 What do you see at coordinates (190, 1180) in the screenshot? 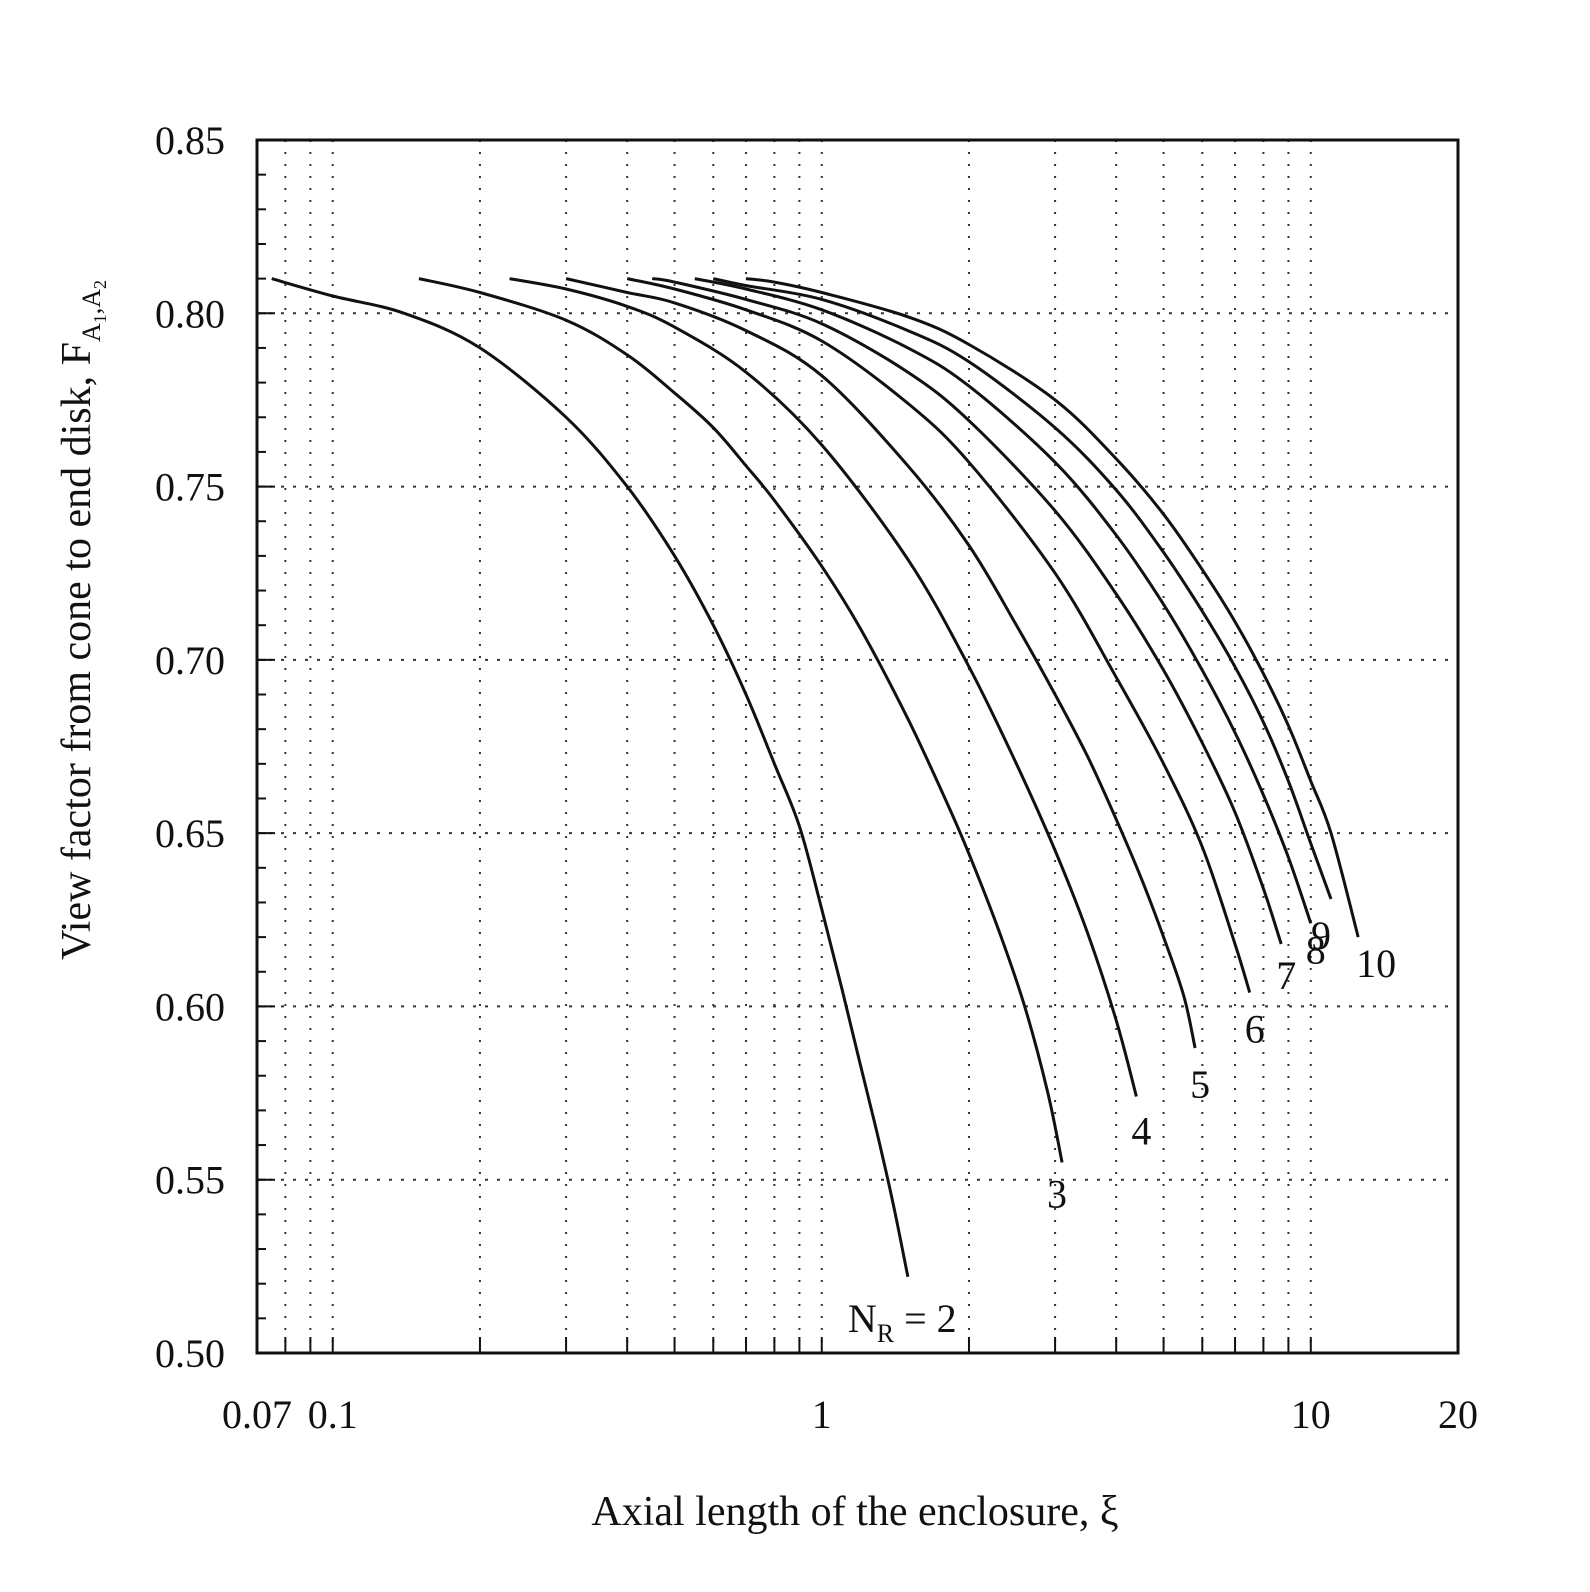
I see `y-tick-label: 0.55` at bounding box center [190, 1180].